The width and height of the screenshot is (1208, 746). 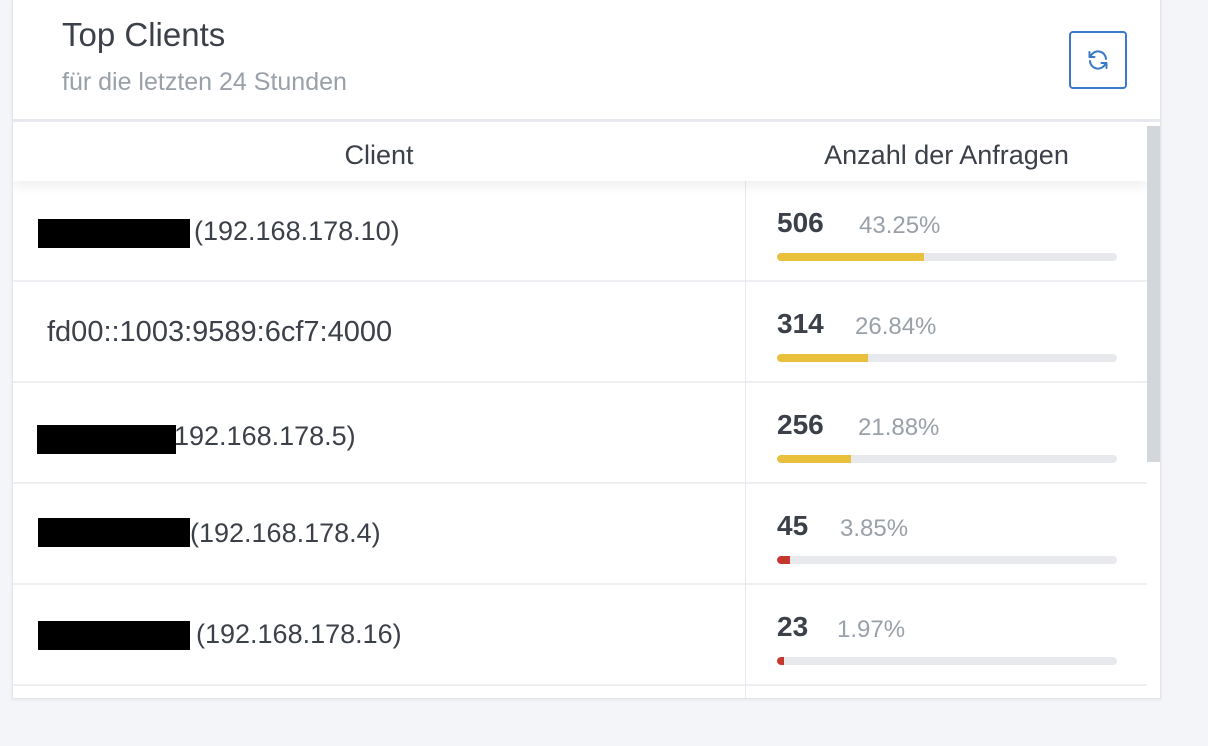 What do you see at coordinates (793, 626) in the screenshot?
I see `request-count: 23` at bounding box center [793, 626].